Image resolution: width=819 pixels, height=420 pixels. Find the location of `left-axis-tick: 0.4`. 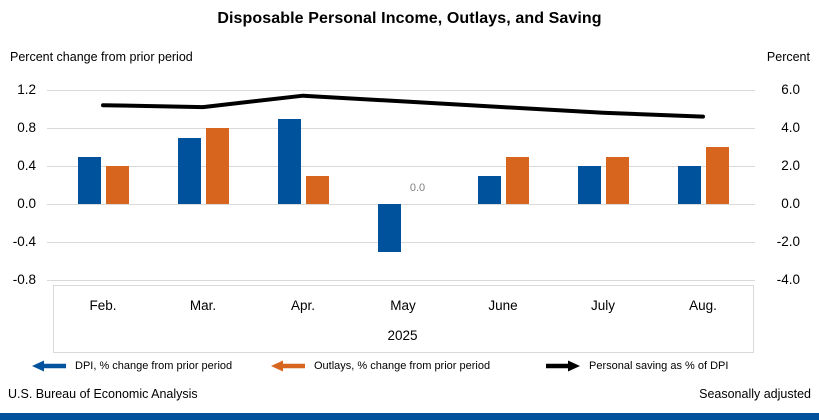

left-axis-tick: 0.4 is located at coordinates (26, 165).